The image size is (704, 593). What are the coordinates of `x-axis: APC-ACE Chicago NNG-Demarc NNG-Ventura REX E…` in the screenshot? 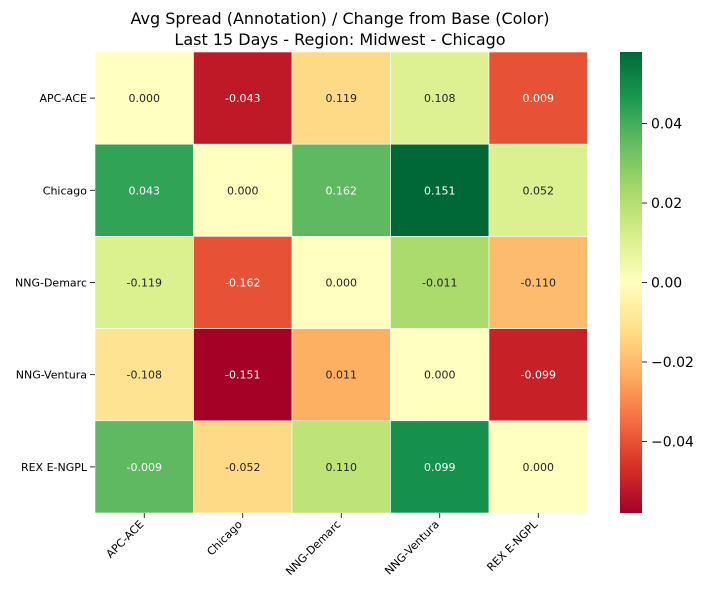 It's located at (322, 545).